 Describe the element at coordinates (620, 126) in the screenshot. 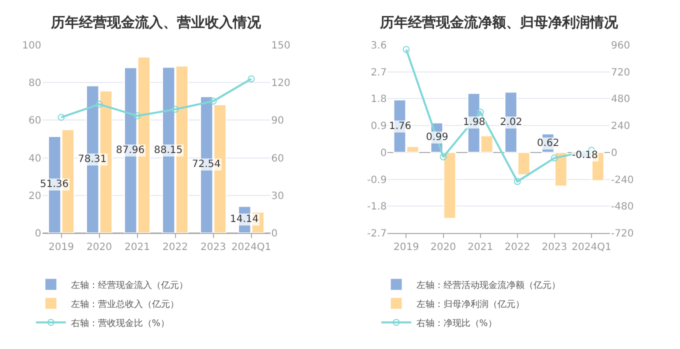

I see `y2-tick-label: 240` at that location.